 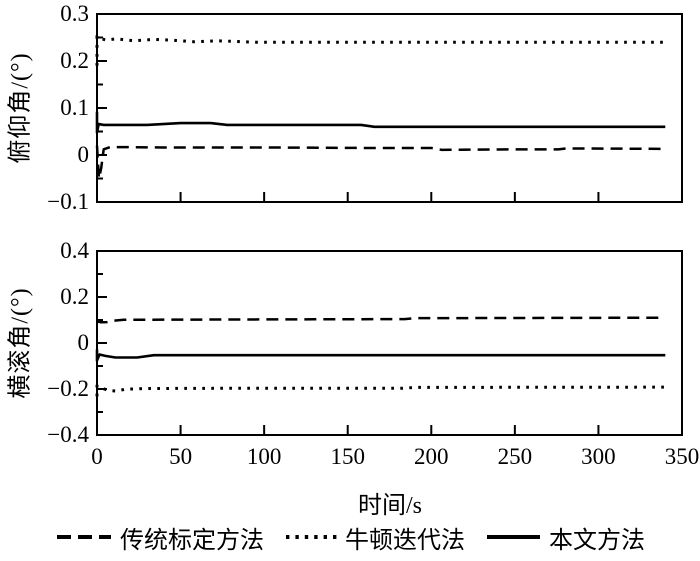 I want to click on legend-item-traditional: 传统标定方法, so click(x=159, y=537).